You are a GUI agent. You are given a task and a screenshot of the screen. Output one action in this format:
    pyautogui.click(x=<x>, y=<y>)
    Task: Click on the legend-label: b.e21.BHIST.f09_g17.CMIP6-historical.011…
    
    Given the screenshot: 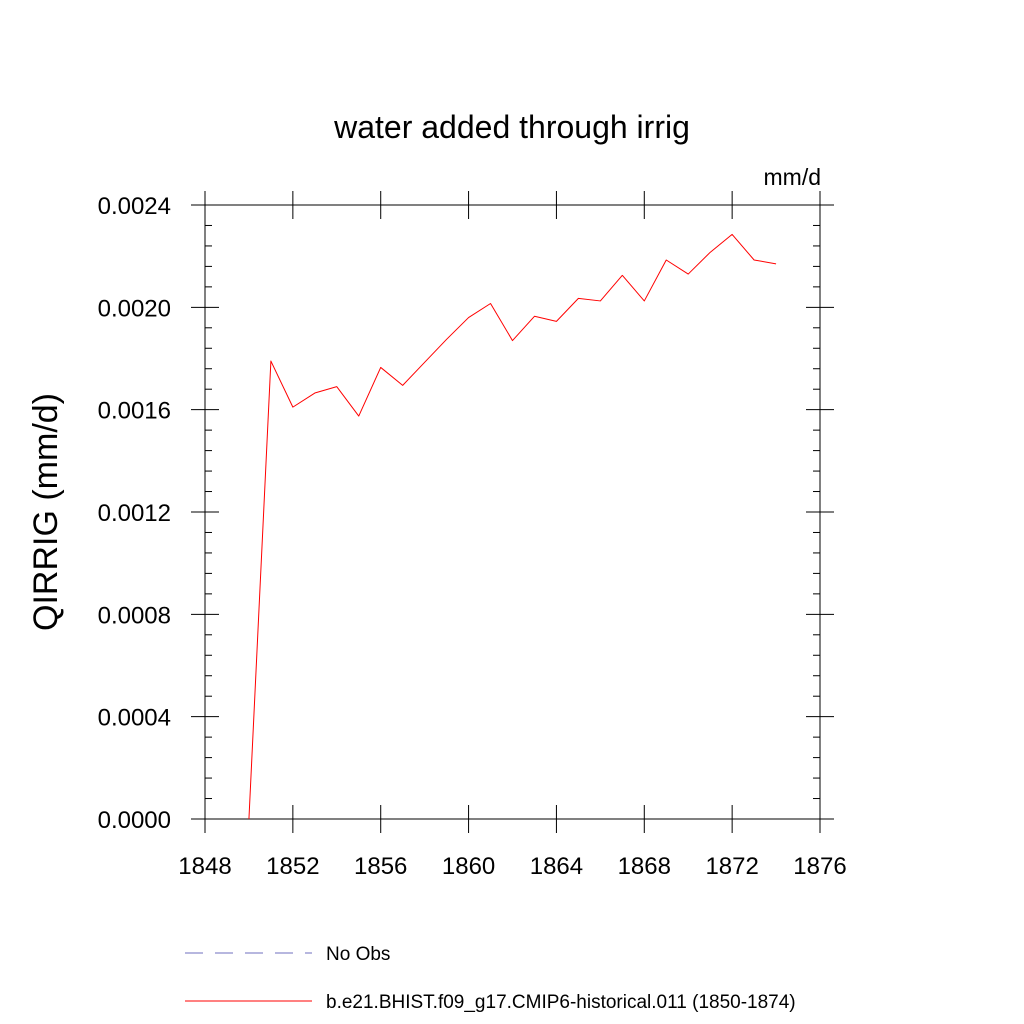 What is the action you would take?
    pyautogui.click(x=561, y=1002)
    